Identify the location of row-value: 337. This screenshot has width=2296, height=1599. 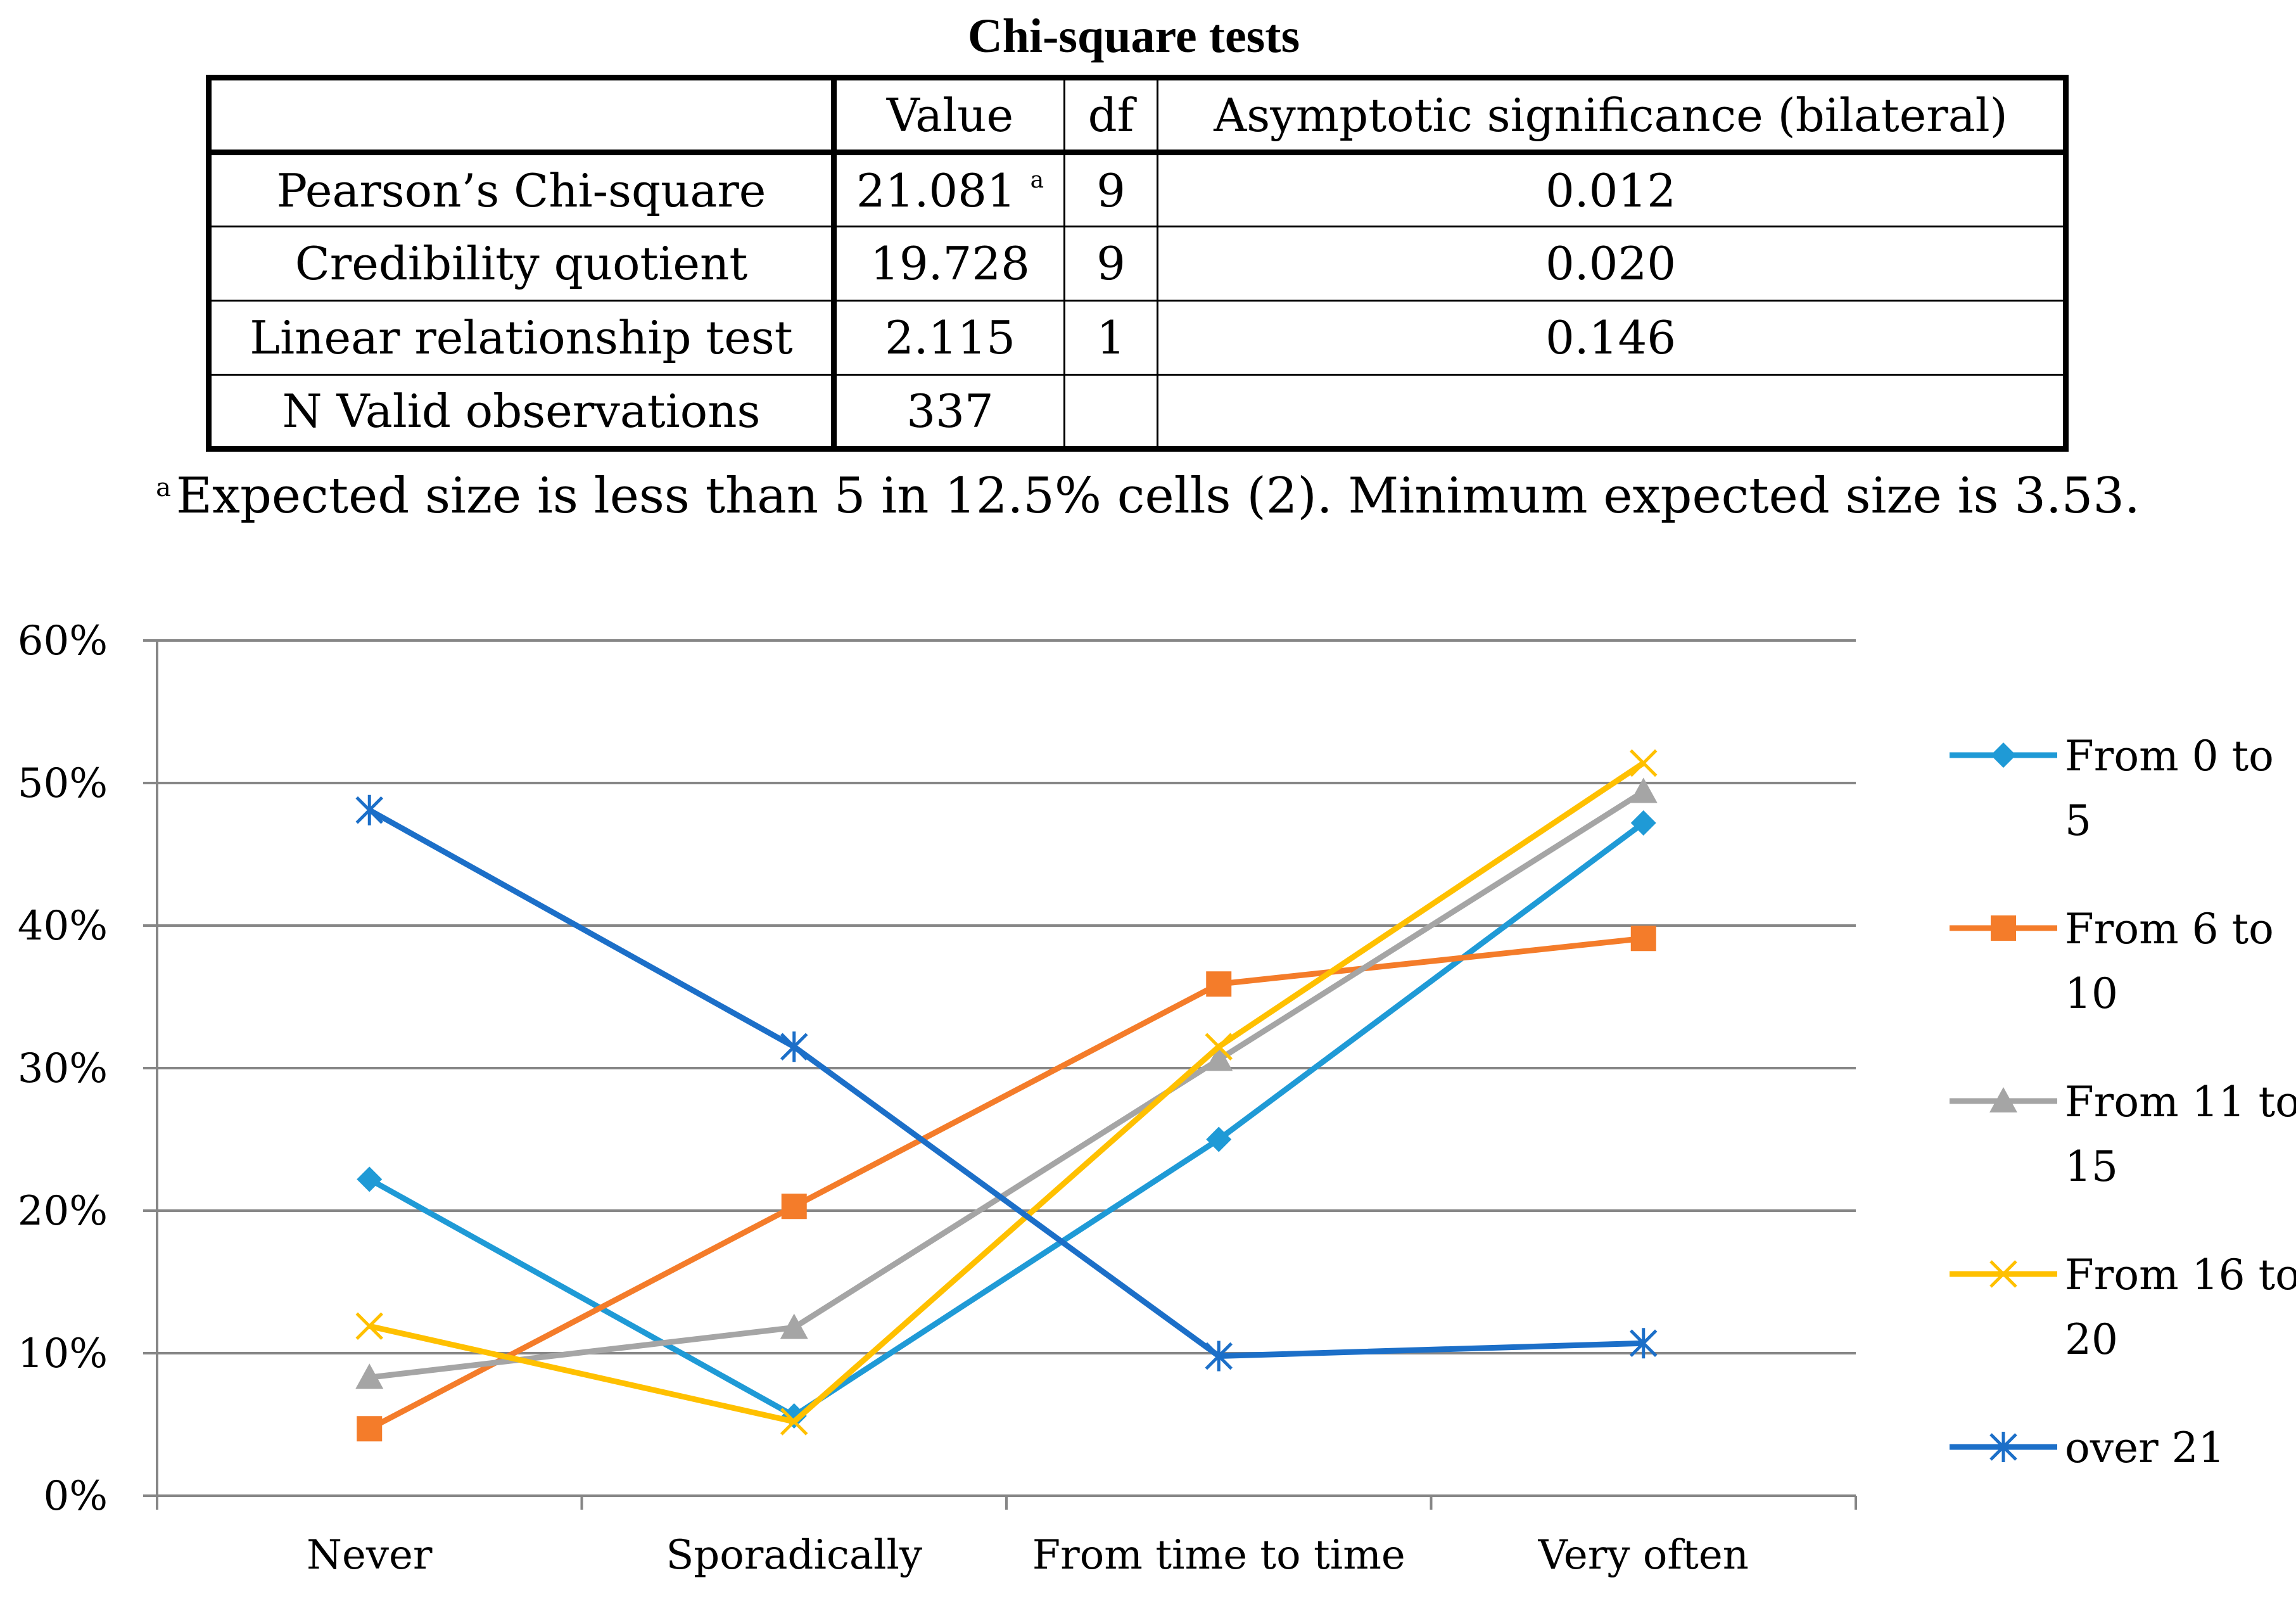
(949, 412).